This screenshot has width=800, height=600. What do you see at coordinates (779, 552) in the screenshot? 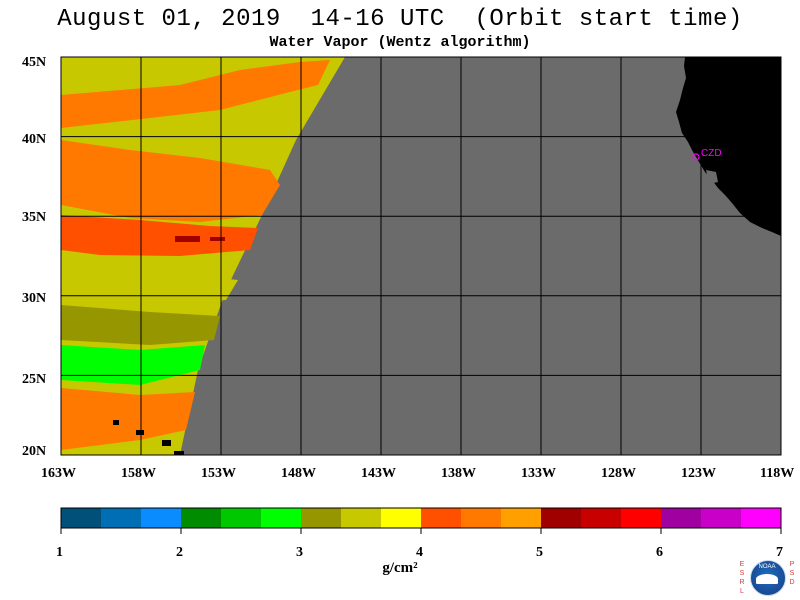
I see `colorbar-tick-label: 7` at bounding box center [779, 552].